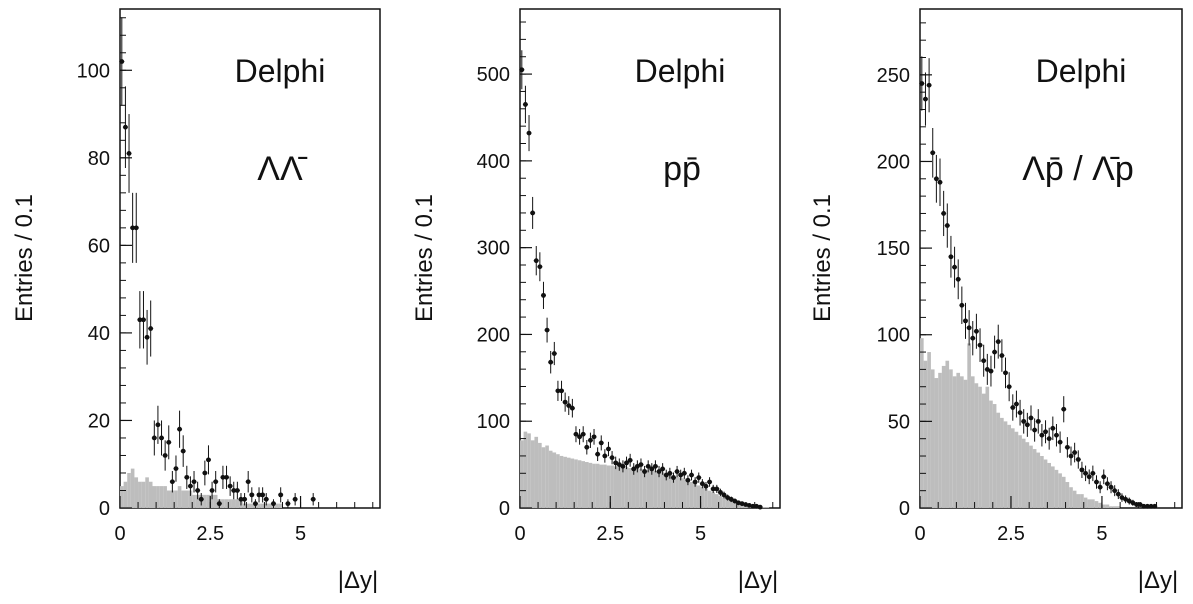 Image resolution: width=1193 pixels, height=604 pixels. What do you see at coordinates (99, 421) in the screenshot?
I see `y-tick-label: 20` at bounding box center [99, 421].